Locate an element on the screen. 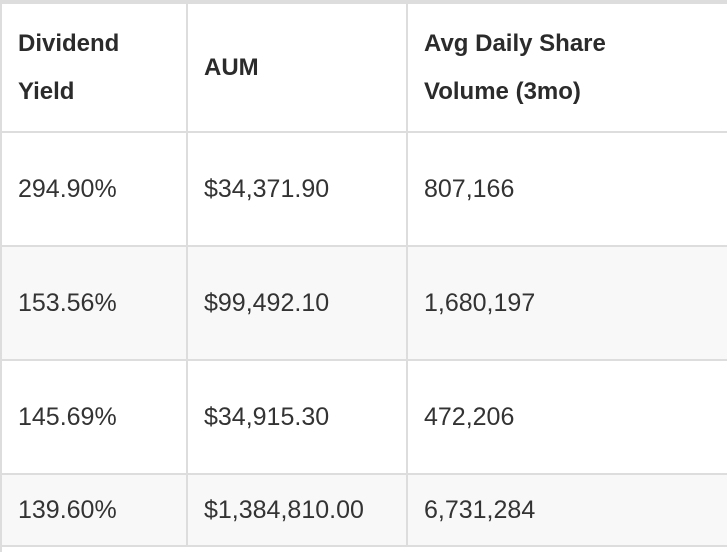 The height and width of the screenshot is (552, 727). header-dividend-yield: Dividend Yield is located at coordinates (95, 68).